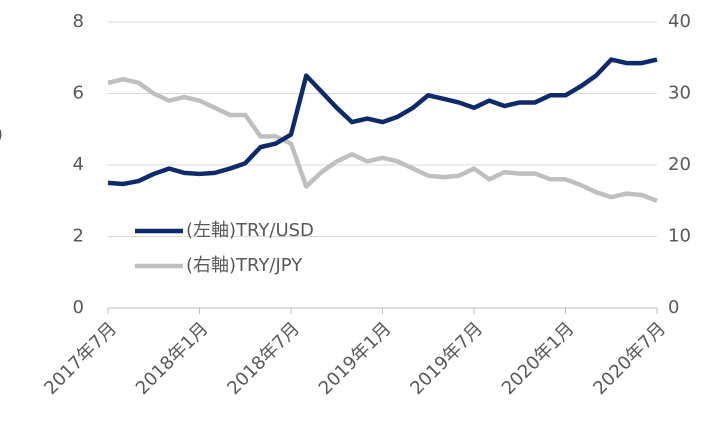 The height and width of the screenshot is (436, 712). I want to click on y-axis-label: ), so click(1, 134).